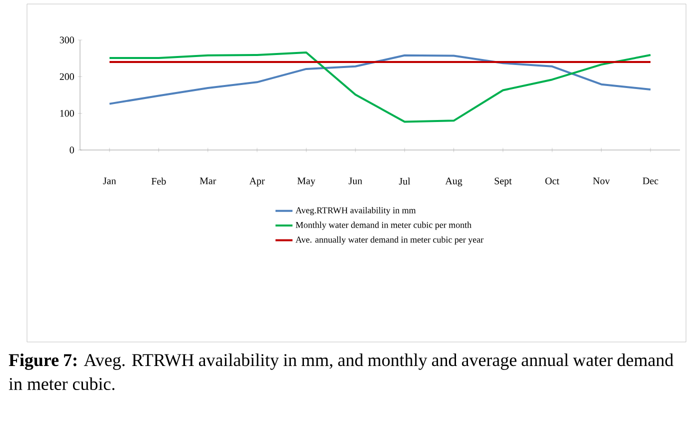 The height and width of the screenshot is (435, 692). What do you see at coordinates (208, 181) in the screenshot?
I see `x-tick-label: Mar` at bounding box center [208, 181].